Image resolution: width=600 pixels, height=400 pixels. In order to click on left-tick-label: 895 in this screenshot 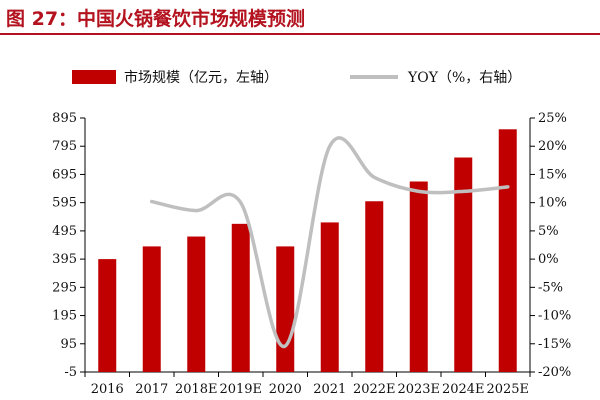, I will do `click(64, 118)`.